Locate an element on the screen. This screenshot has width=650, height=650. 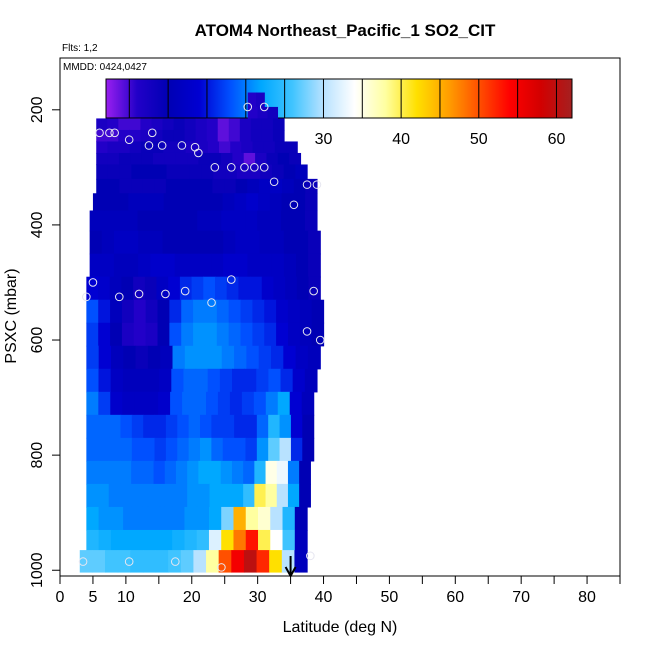
x-tick-label: 80 is located at coordinates (587, 597).